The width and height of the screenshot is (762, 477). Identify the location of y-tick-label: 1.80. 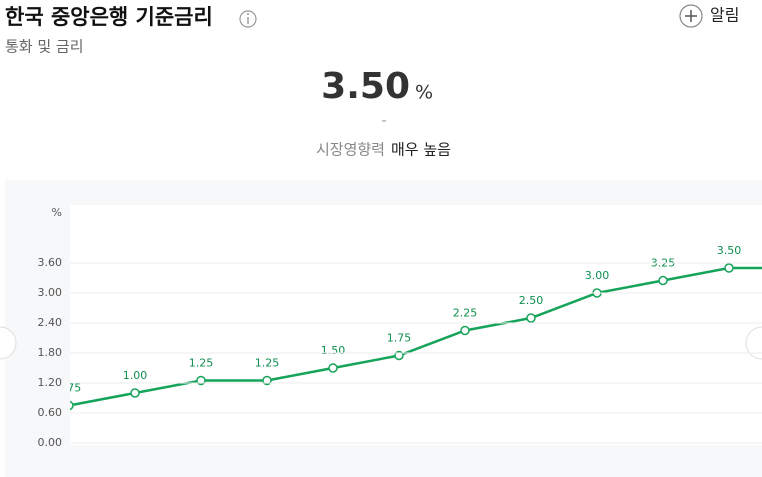
(50, 352).